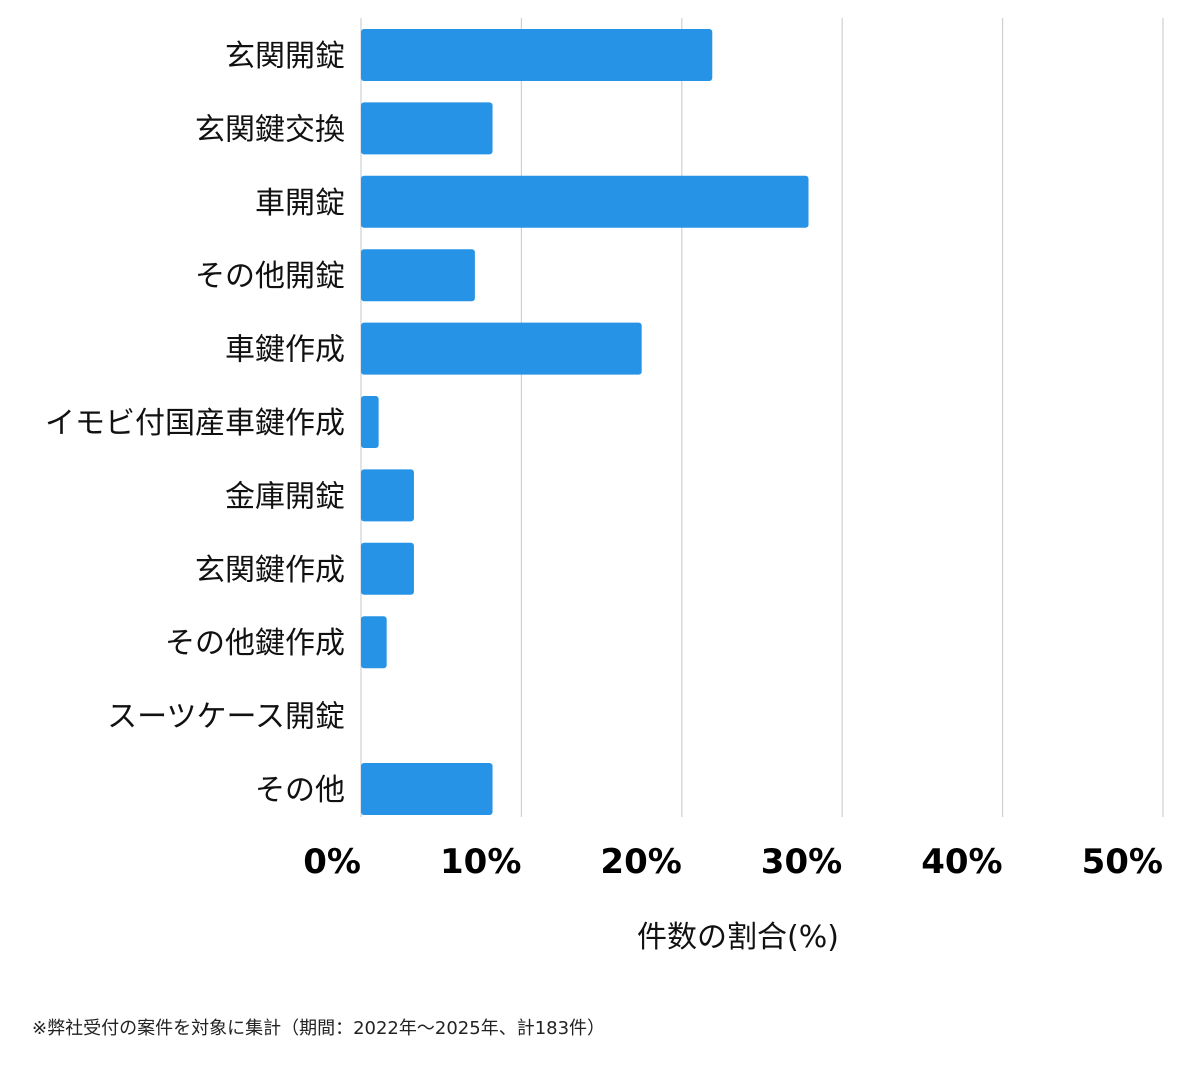  What do you see at coordinates (1122, 862) in the screenshot?
I see `x-tick-label: 50%` at bounding box center [1122, 862].